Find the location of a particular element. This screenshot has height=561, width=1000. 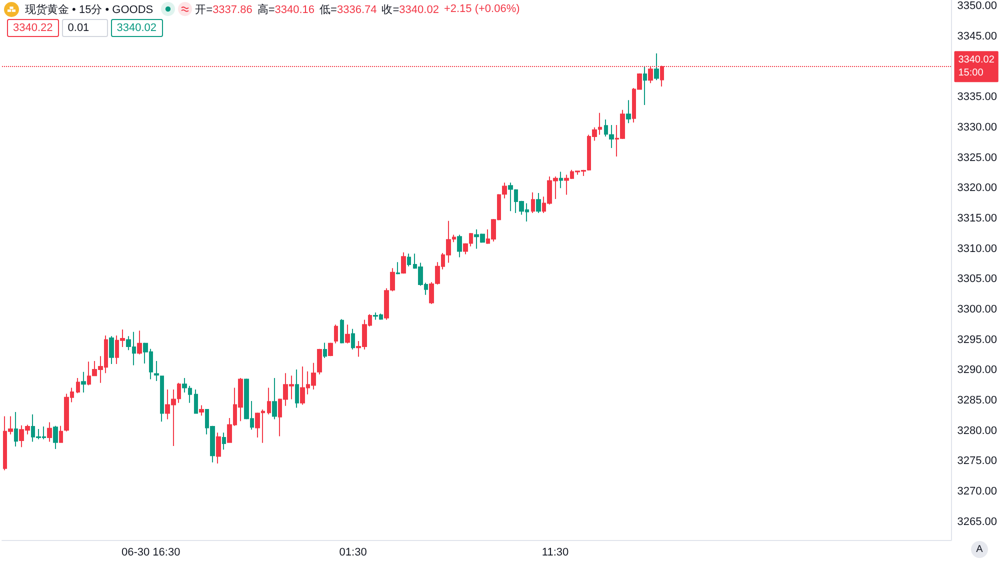

y-tick-label: 3290.00 is located at coordinates (977, 370).